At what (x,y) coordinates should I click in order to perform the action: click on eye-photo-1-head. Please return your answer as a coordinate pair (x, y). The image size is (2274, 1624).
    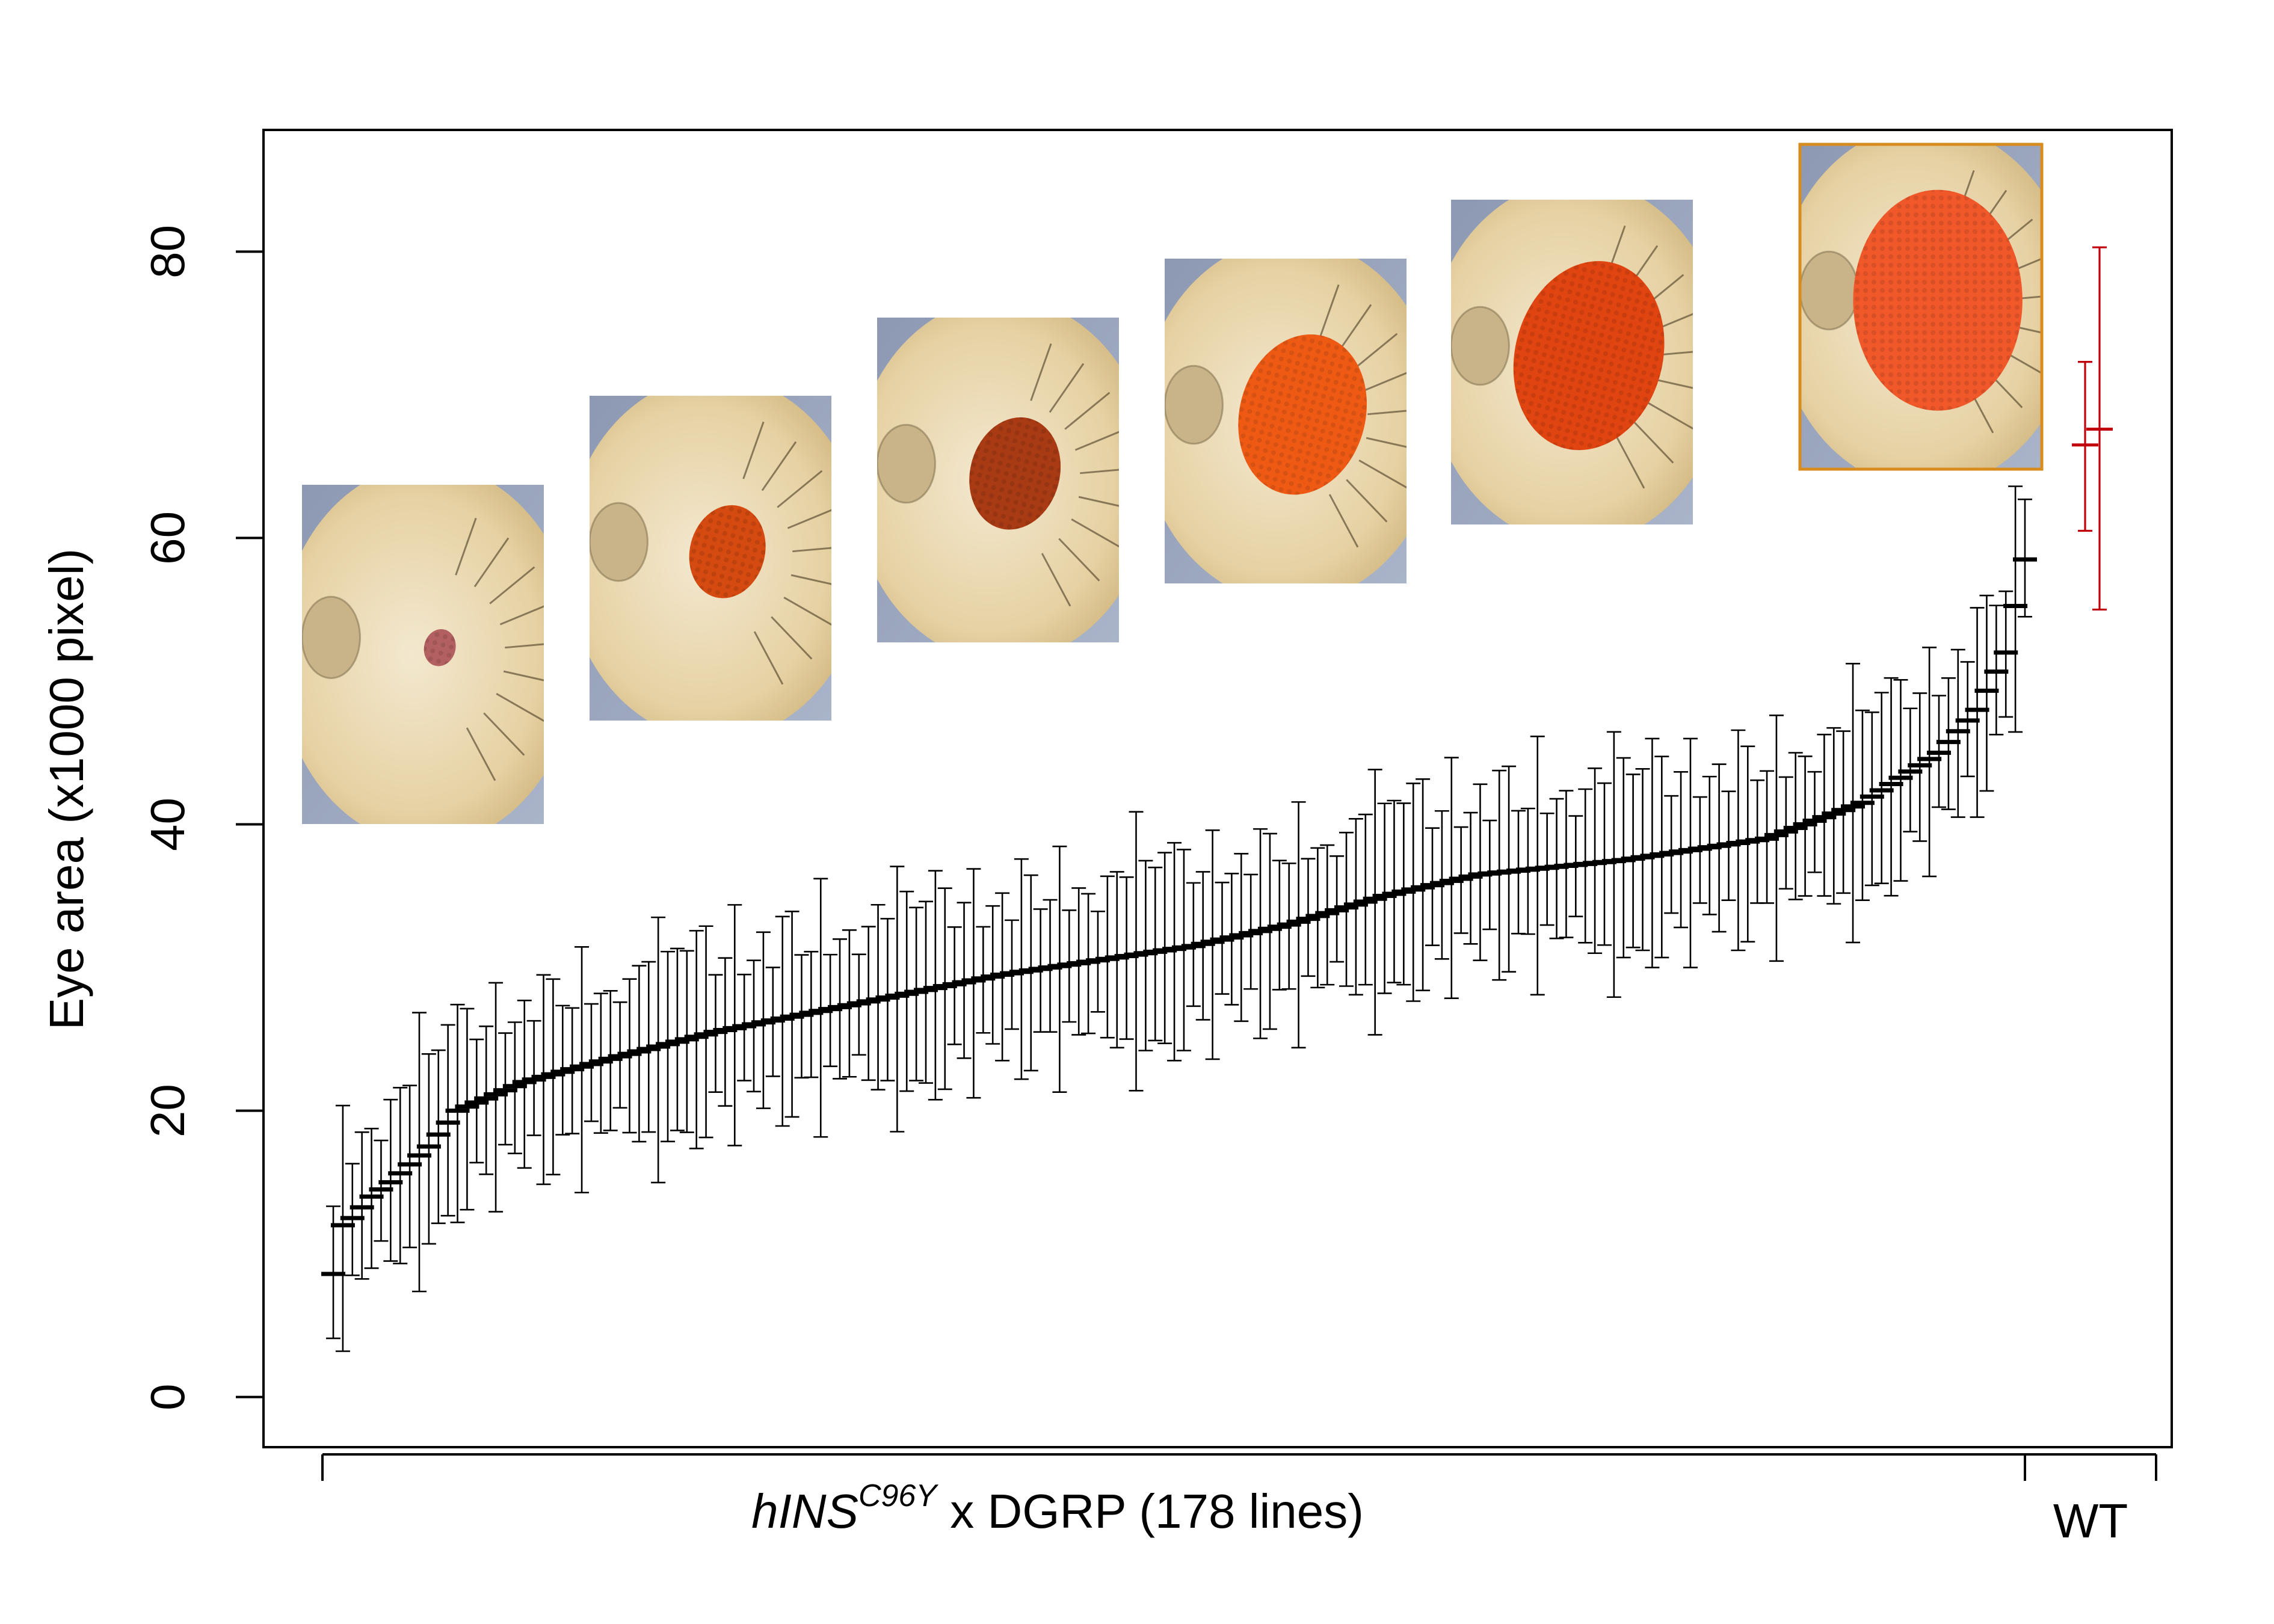
    Looking at the image, I should click on (423, 654).